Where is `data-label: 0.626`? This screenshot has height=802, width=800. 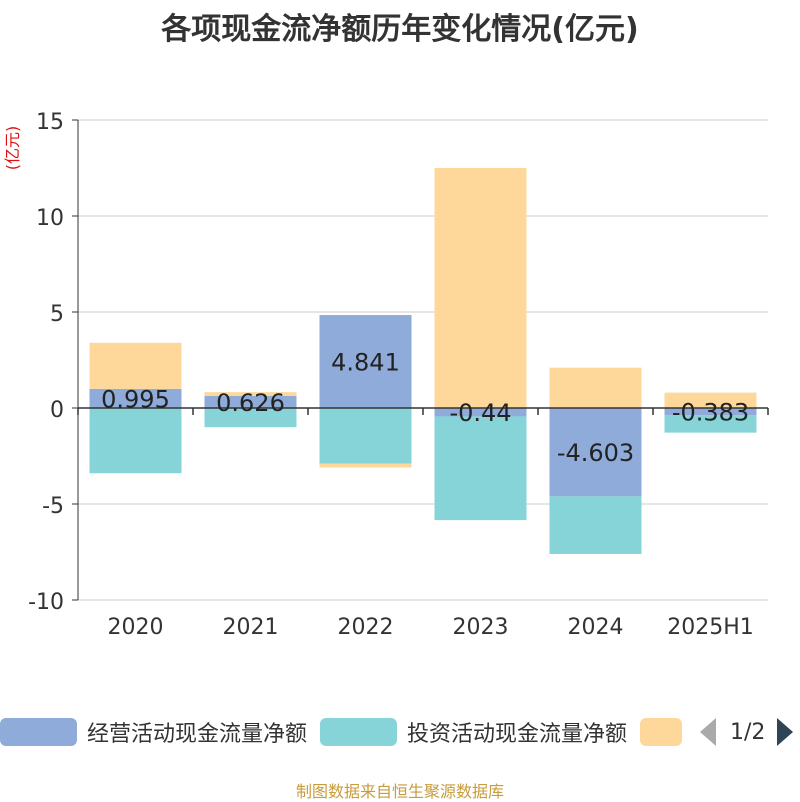
data-label: 0.626 is located at coordinates (250, 403).